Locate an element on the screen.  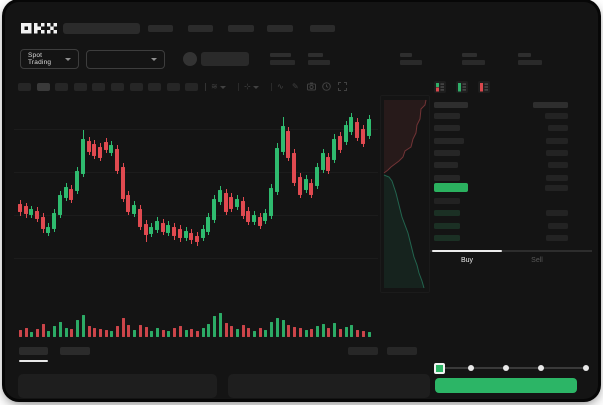
line-type-icon: ∿ is located at coordinates (280, 86).